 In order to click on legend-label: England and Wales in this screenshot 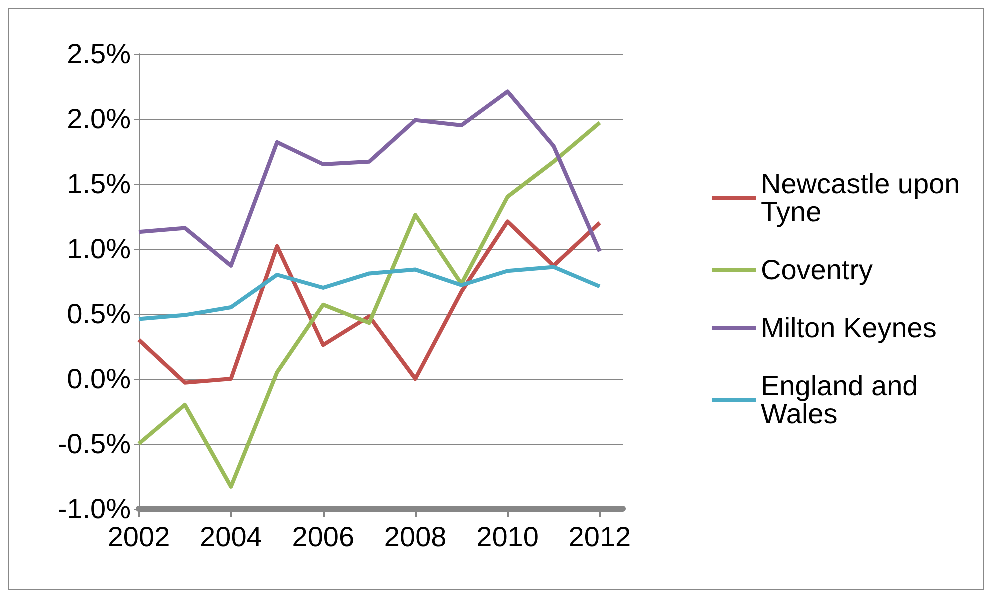, I will do `click(843, 400)`.